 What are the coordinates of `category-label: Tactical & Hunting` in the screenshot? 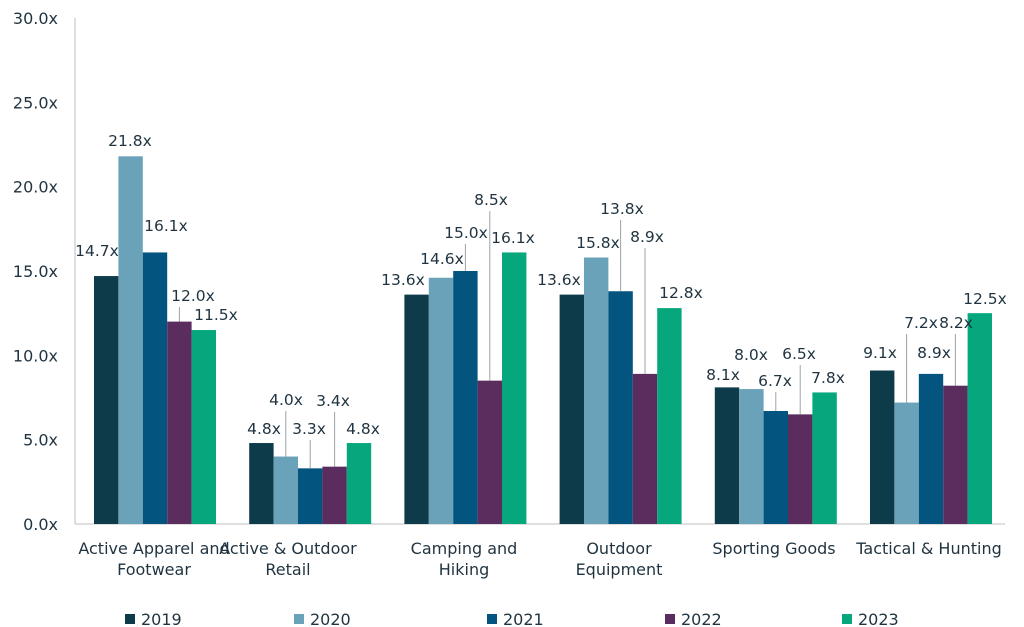 It's located at (928, 548).